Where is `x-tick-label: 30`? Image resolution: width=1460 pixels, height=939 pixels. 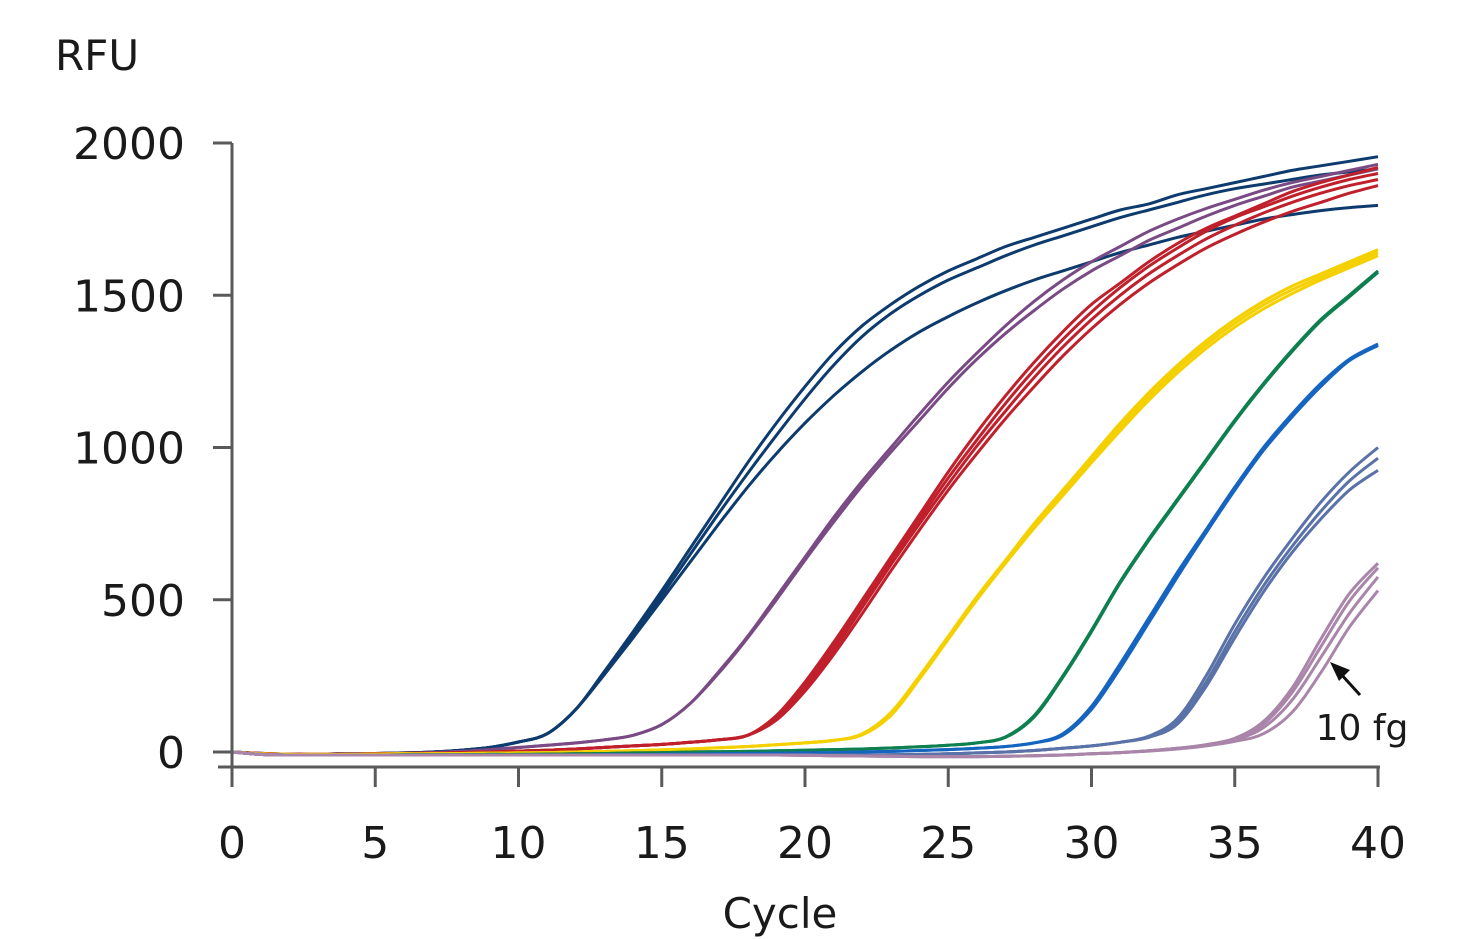 x-tick-label: 30 is located at coordinates (1092, 843).